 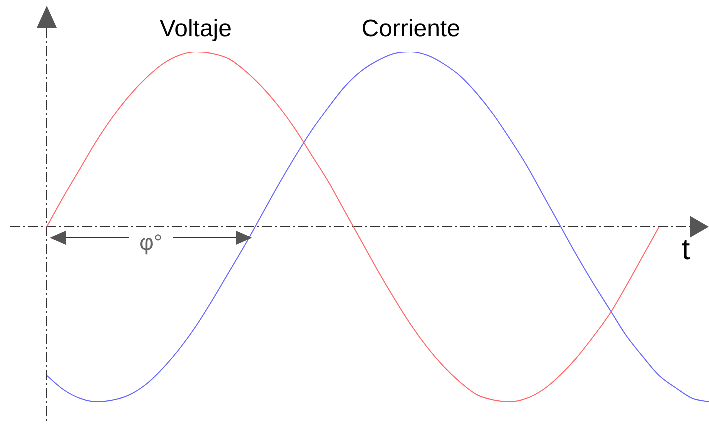 I want to click on x-axis-title: t, so click(x=686, y=249).